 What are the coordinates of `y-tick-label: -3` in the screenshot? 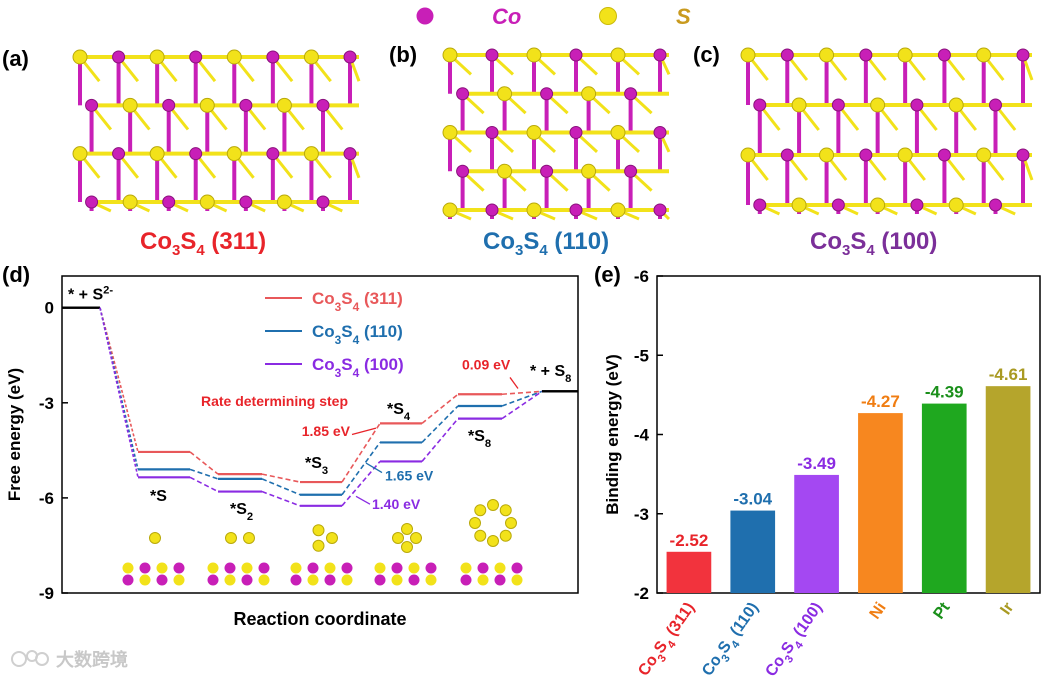 It's located at (641, 514).